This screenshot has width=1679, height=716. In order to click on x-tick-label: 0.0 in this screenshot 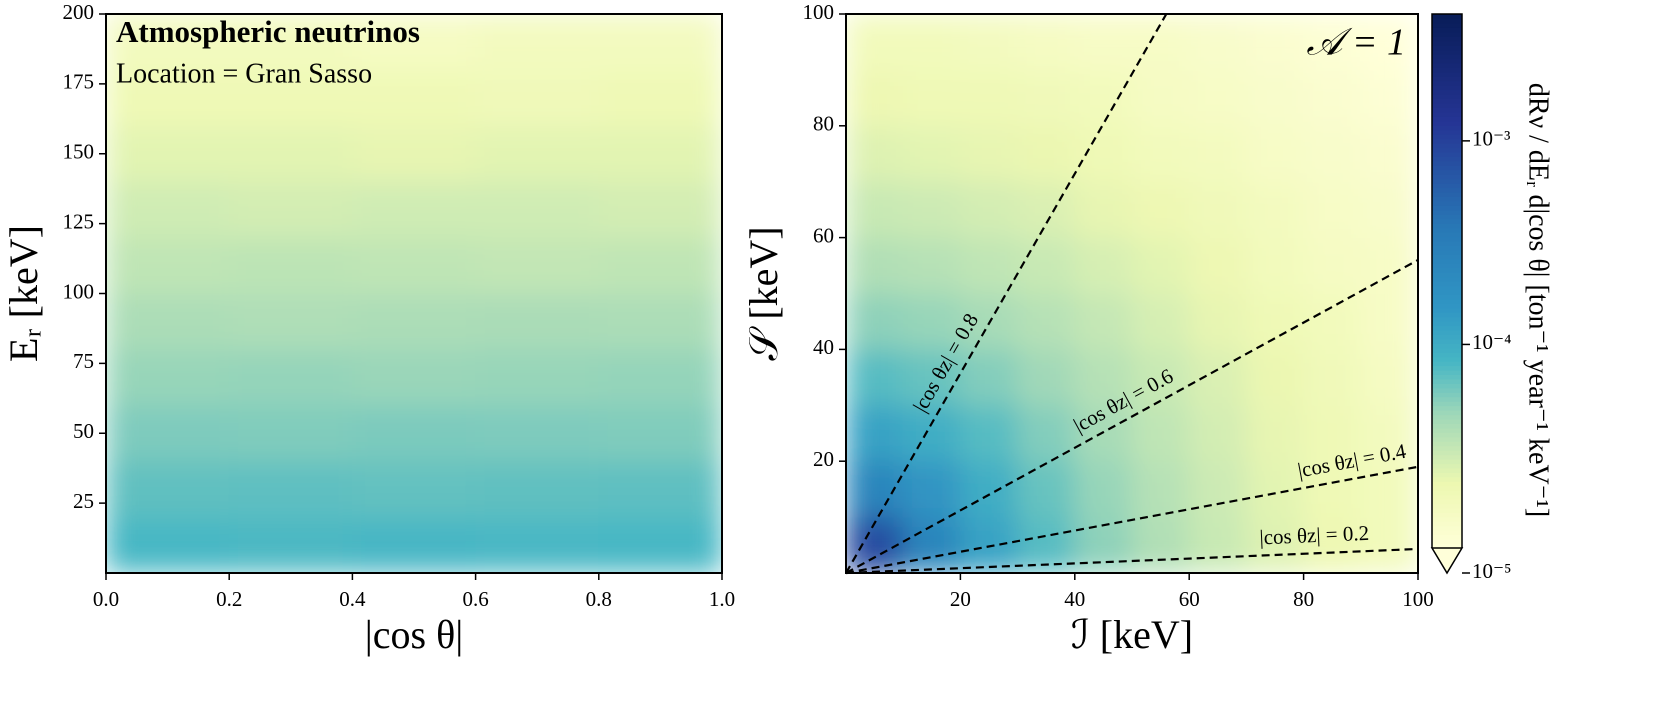, I will do `click(106, 599)`.